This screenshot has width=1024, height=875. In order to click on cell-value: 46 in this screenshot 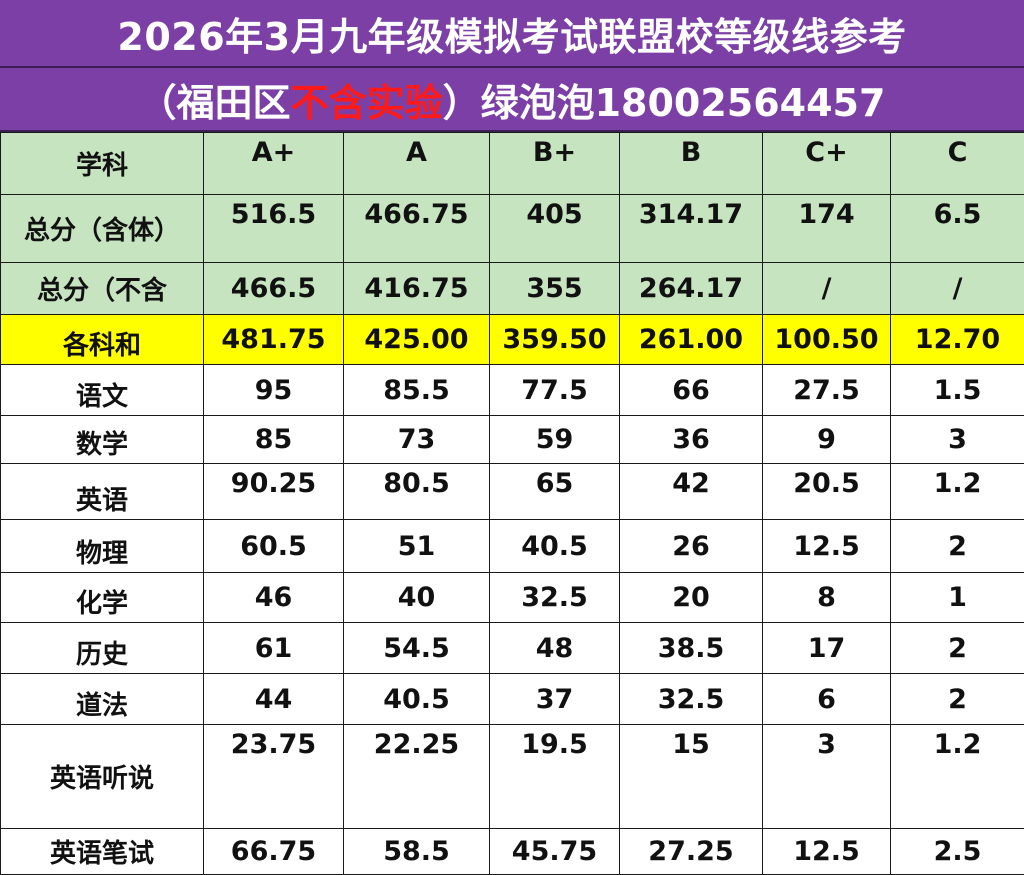, I will do `click(274, 598)`.